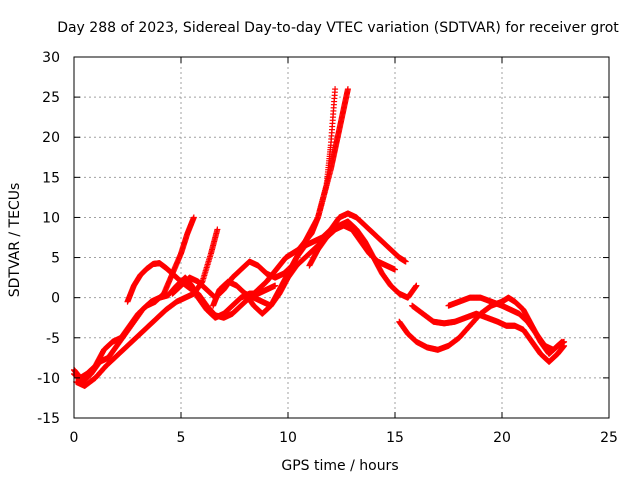 The width and height of the screenshot is (640, 480). Describe the element at coordinates (181, 438) in the screenshot. I see `x-tick-label: 5` at that location.